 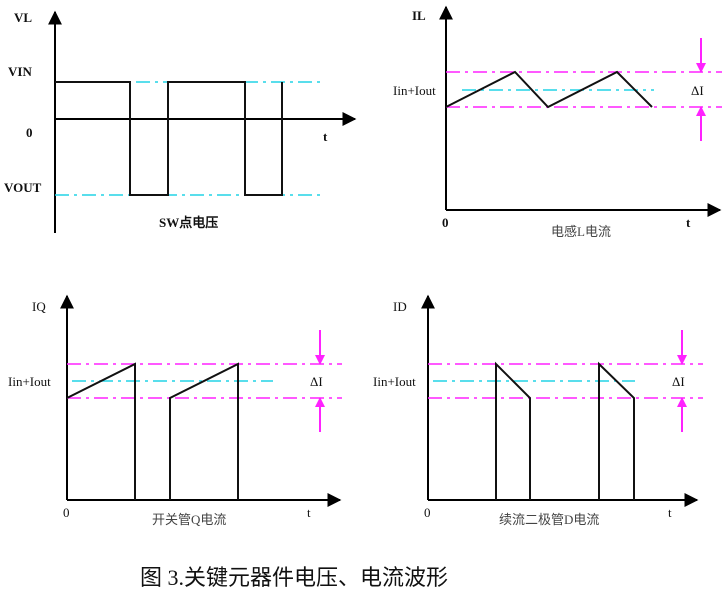 I want to click on y-axis-label: VL, so click(x=23, y=17).